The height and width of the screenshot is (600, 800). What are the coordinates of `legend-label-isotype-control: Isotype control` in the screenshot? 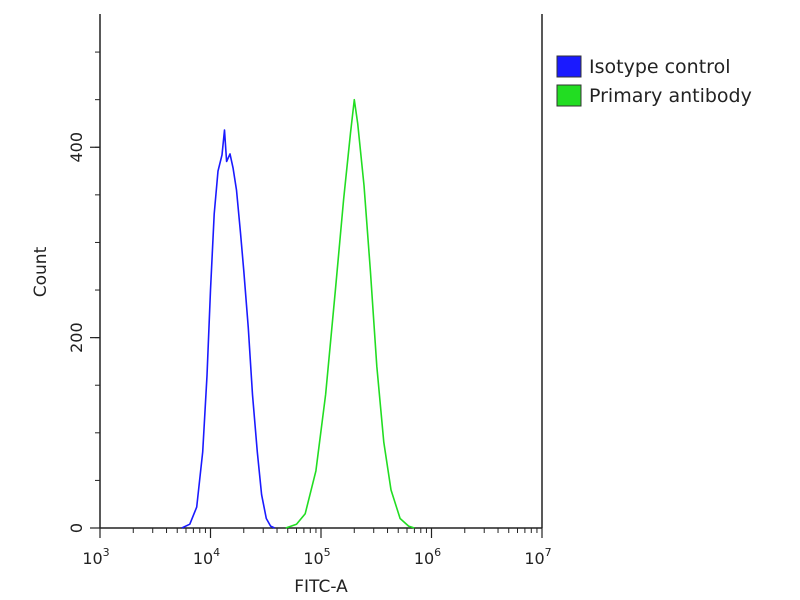 It's located at (659, 67).